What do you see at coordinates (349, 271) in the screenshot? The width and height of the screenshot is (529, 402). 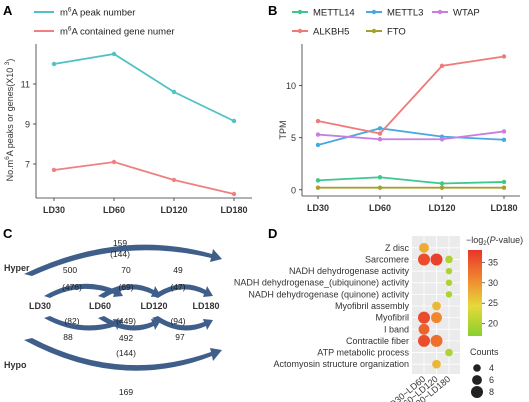 I see `d-term-label: NADH dehydrogenase activity` at bounding box center [349, 271].